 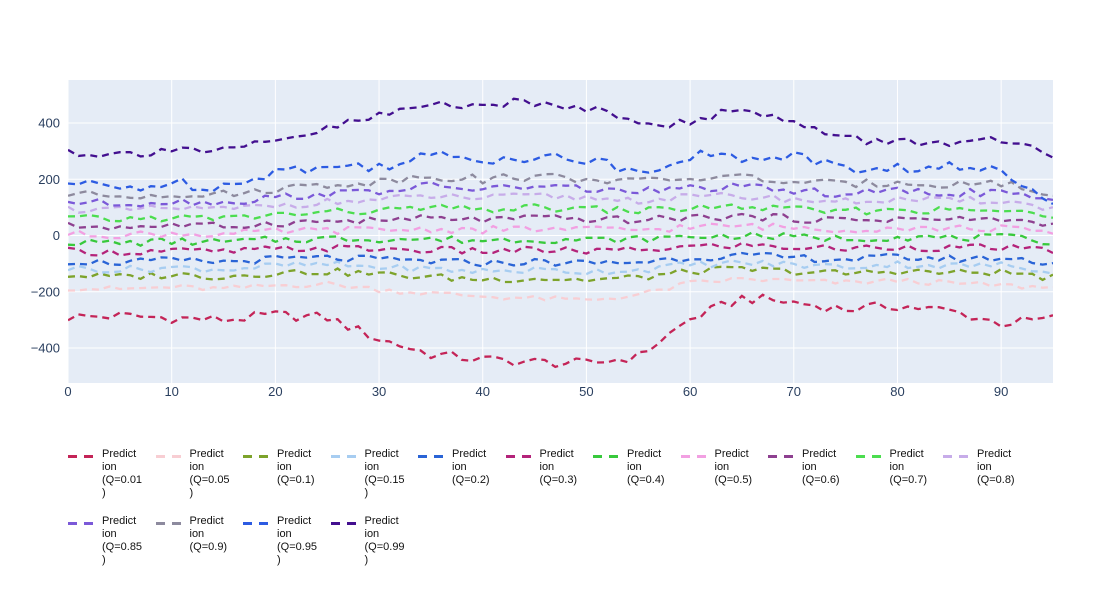 I want to click on series-line-prediction-q-0.95-, so click(x=560, y=177).